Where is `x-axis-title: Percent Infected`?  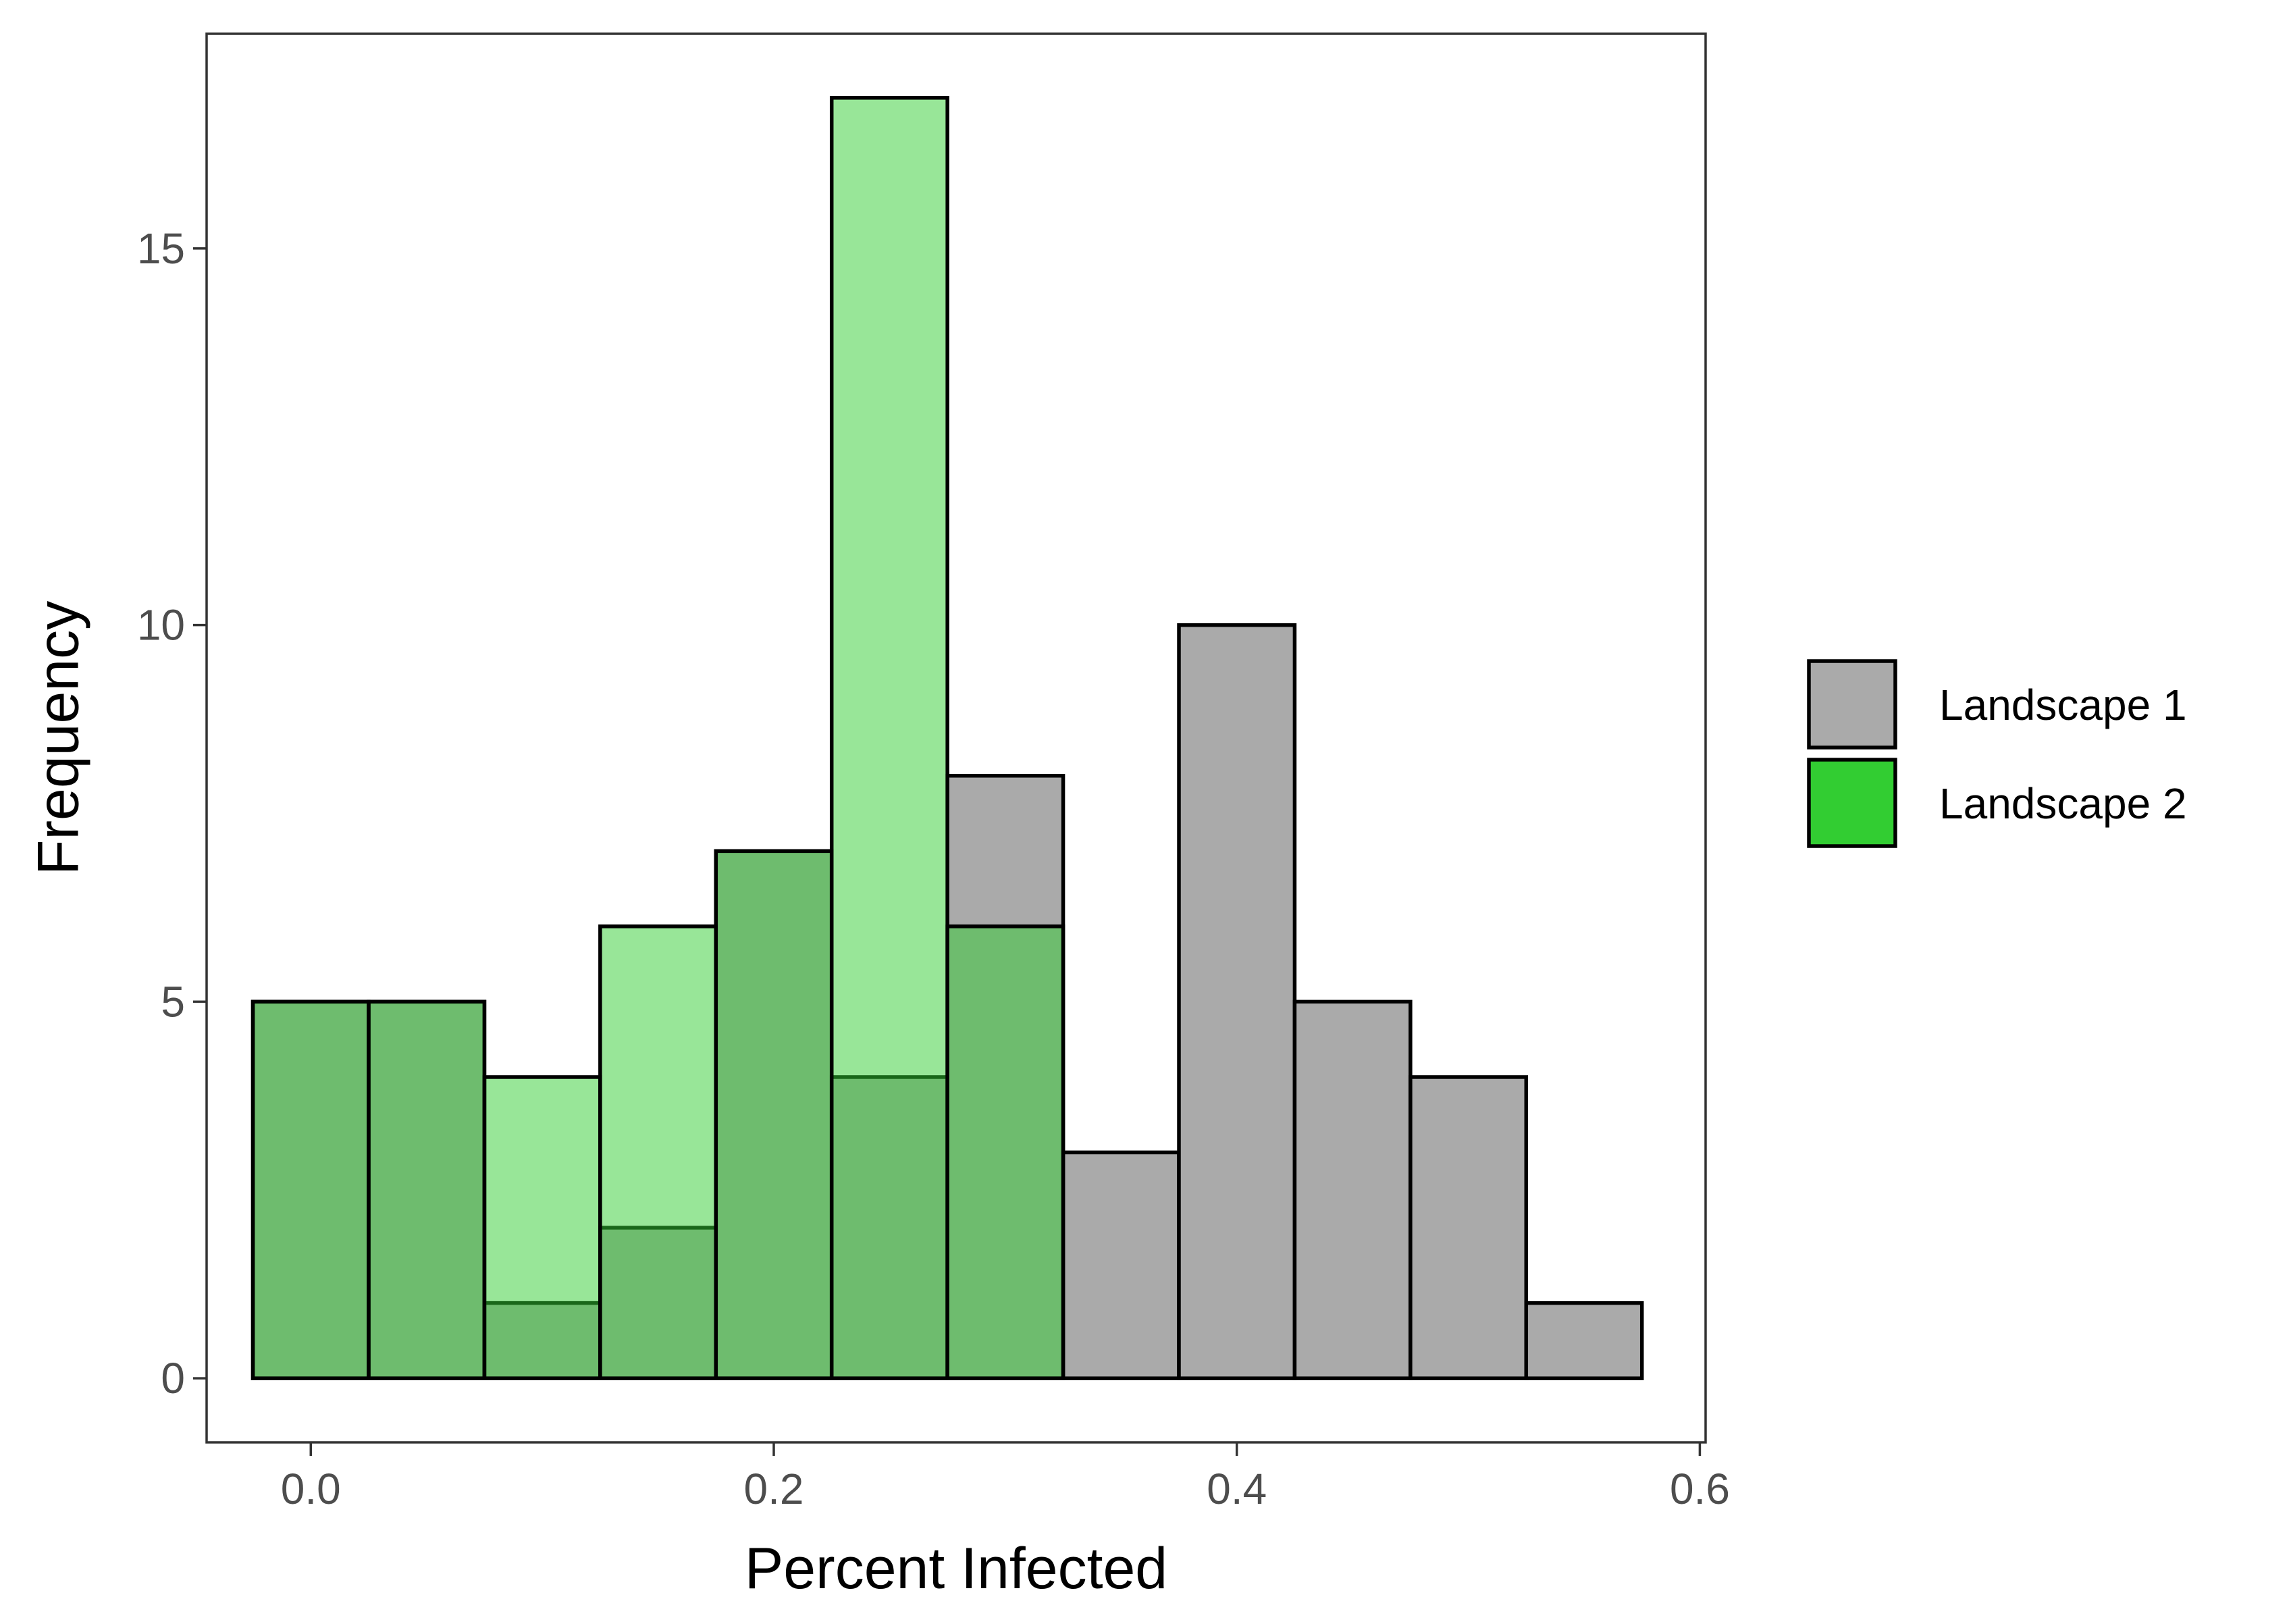 x-axis-title: Percent Infected is located at coordinates (956, 1568).